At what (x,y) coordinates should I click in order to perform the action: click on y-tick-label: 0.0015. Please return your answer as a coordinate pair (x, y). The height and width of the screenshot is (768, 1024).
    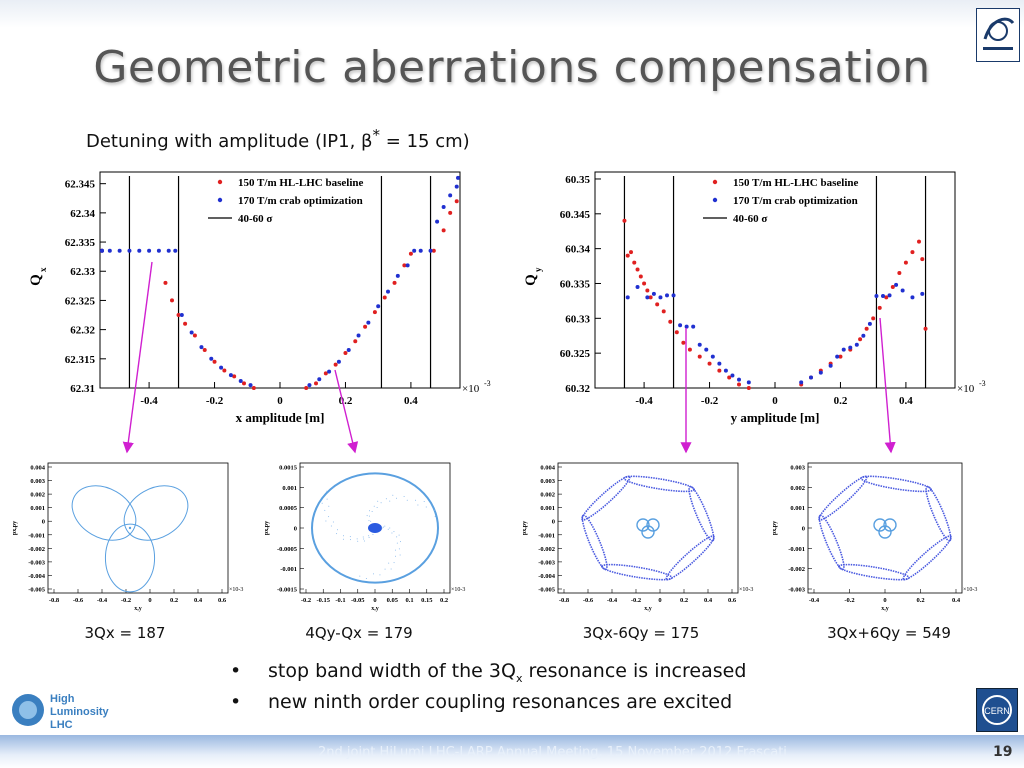
    Looking at the image, I should click on (288, 468).